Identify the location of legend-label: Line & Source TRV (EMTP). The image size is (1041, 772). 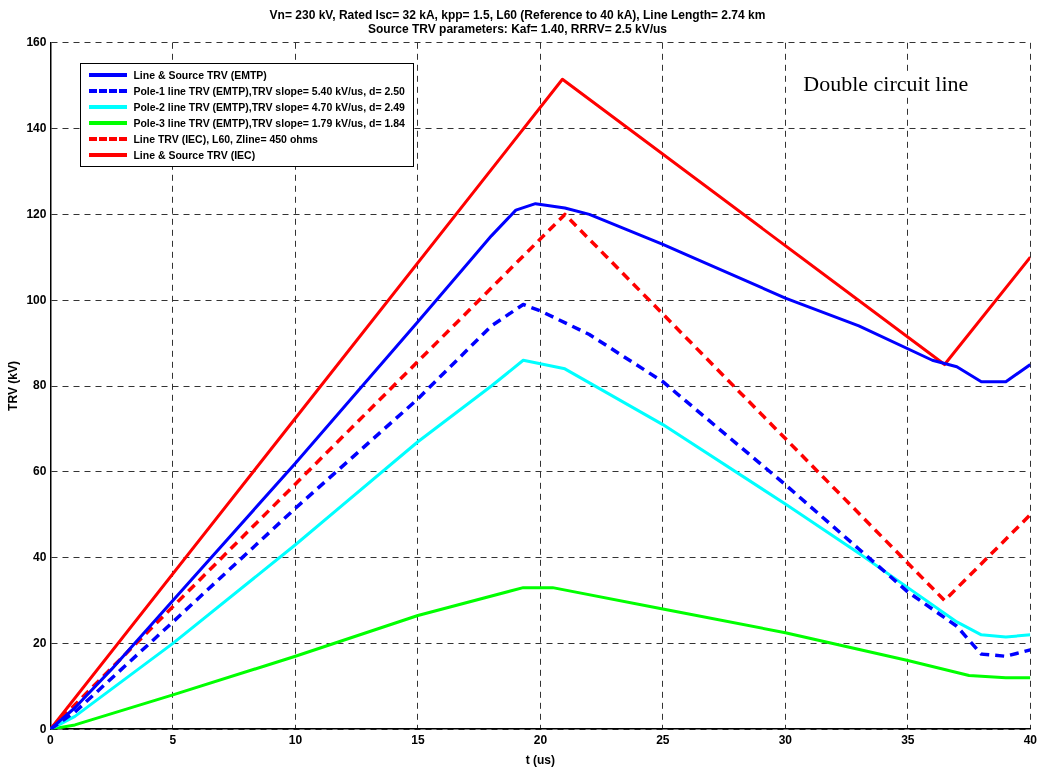
(200, 74).